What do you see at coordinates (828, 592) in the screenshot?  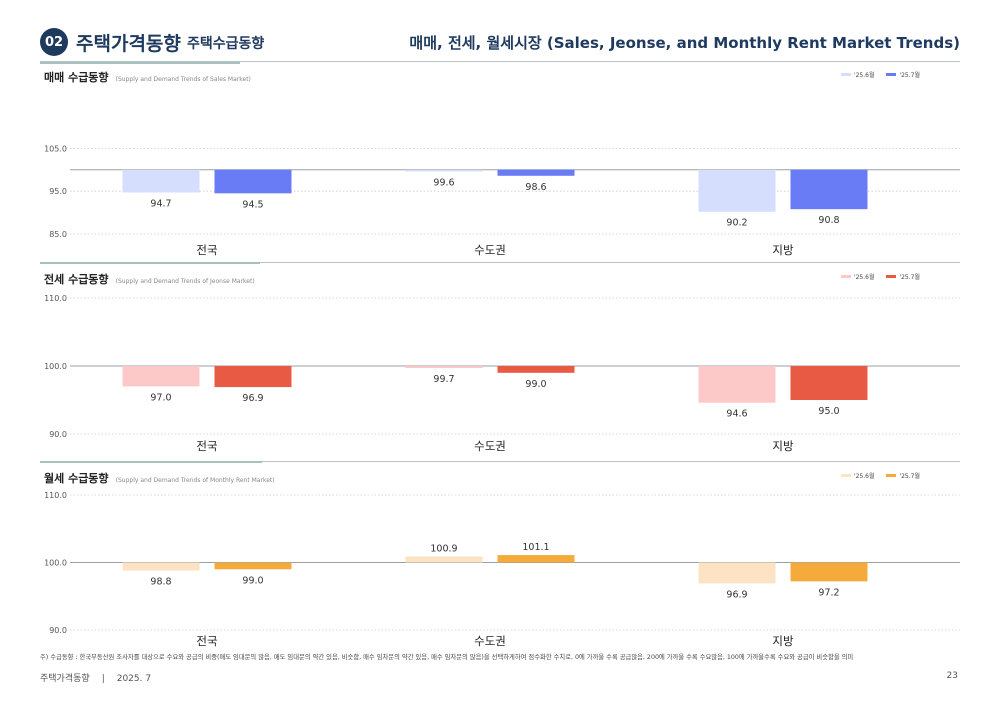 I see `data-label: 97.2` at bounding box center [828, 592].